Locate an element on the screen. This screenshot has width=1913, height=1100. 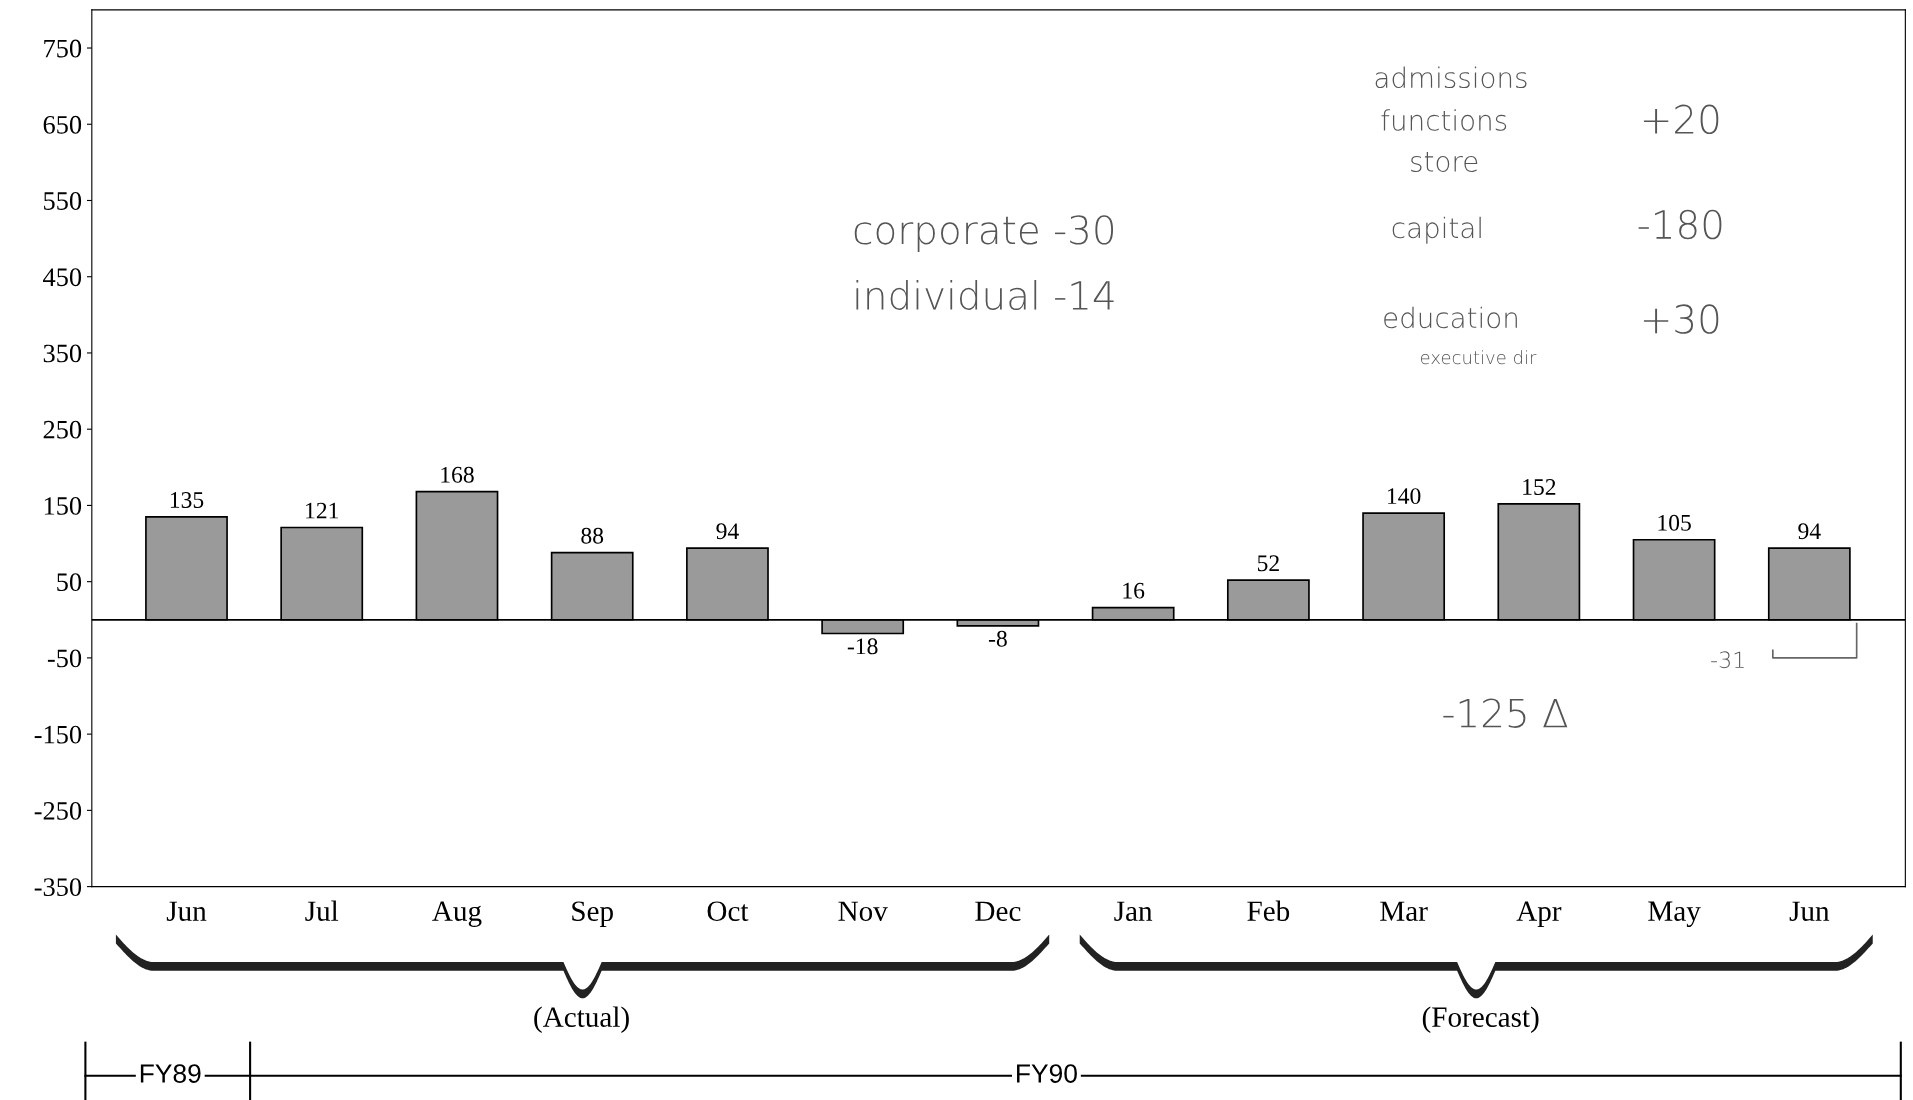
y-tick-label: 450 is located at coordinates (62, 277).